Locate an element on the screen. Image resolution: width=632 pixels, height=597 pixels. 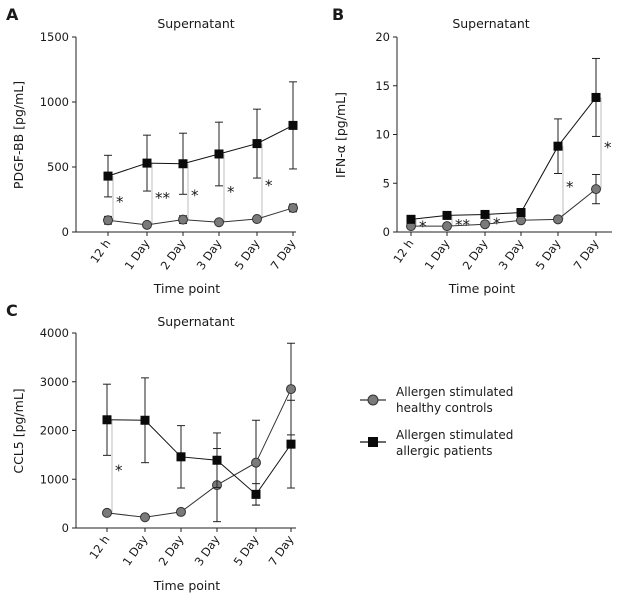
panel-a-y-tick-label: 1500 is located at coordinates (54, 37).